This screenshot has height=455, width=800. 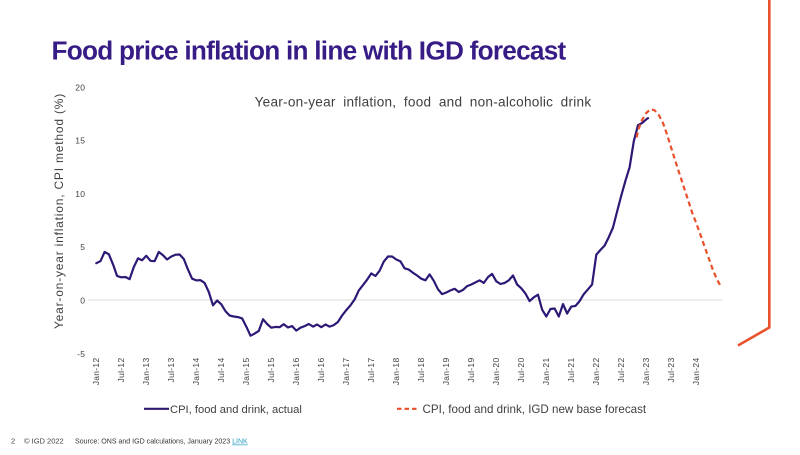 I want to click on svg-text: Jul-12, so click(x=121, y=370).